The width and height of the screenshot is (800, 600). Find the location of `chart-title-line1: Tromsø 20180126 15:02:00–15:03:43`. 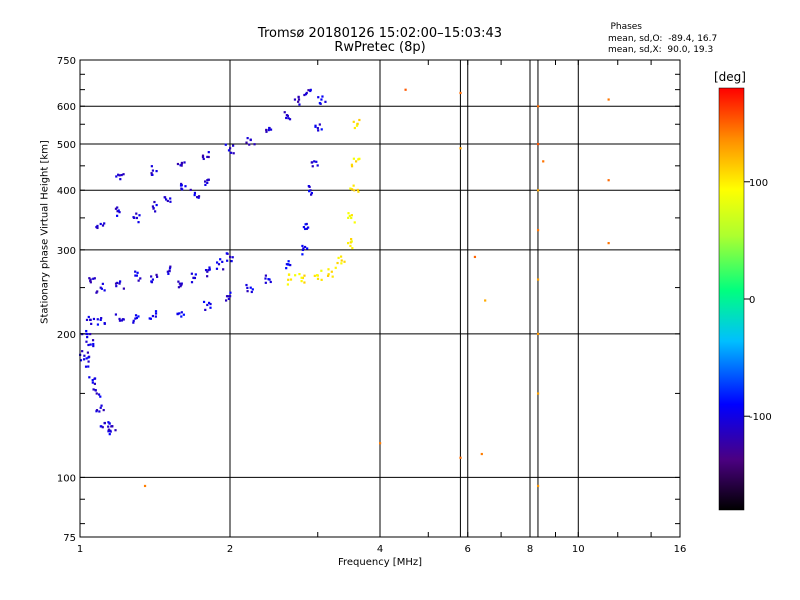

chart-title-line1: Tromsø 20180126 15:02:00–15:03:43 is located at coordinates (380, 33).